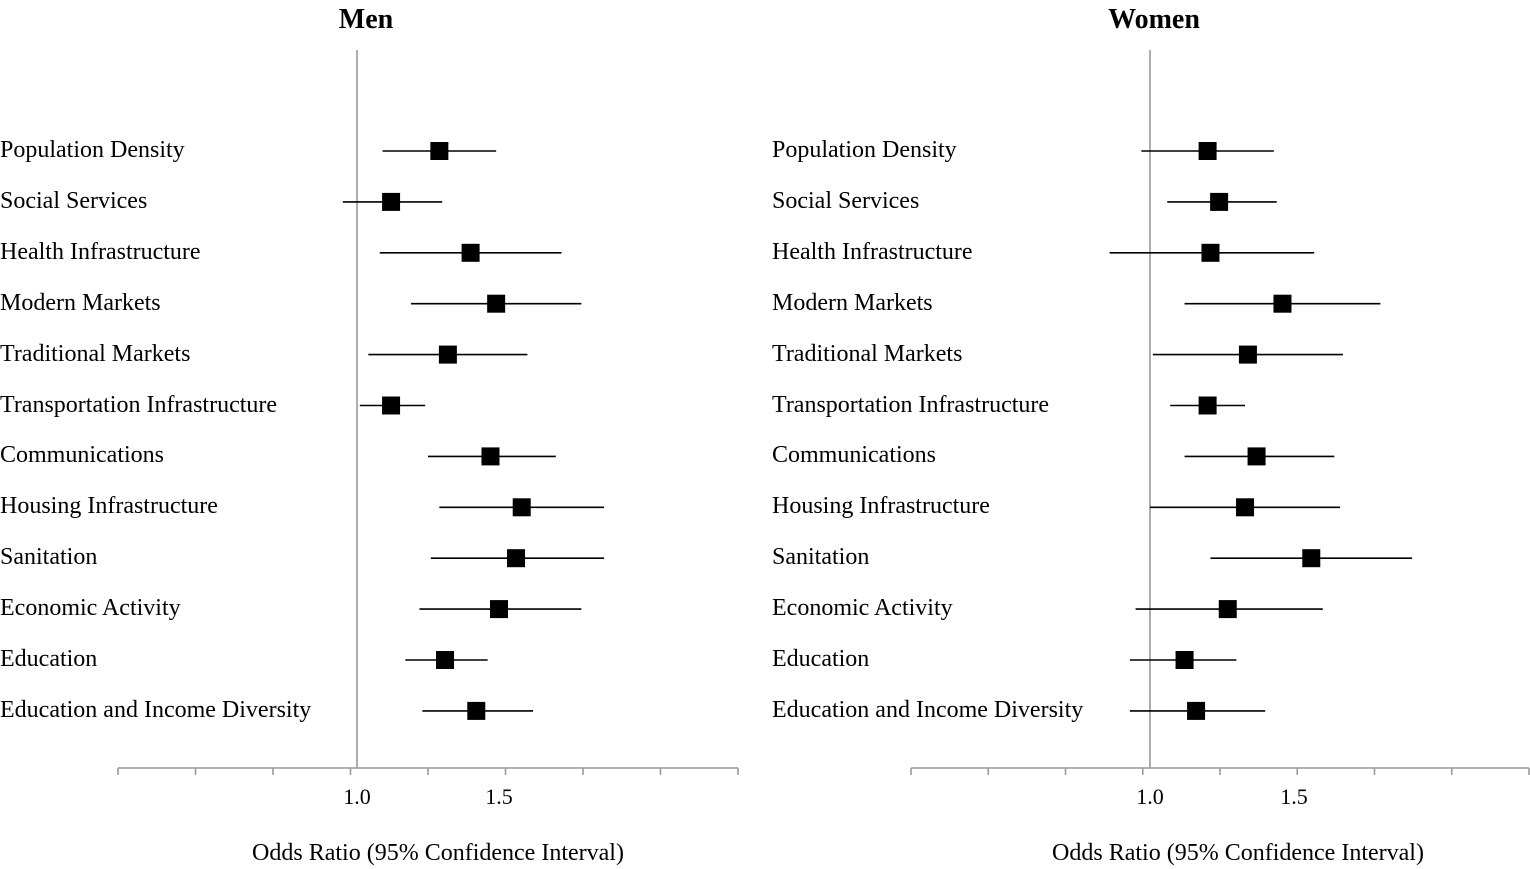 This screenshot has width=1530, height=869. Describe the element at coordinates (1154, 19) in the screenshot. I see `women-chart-title: Women` at that location.